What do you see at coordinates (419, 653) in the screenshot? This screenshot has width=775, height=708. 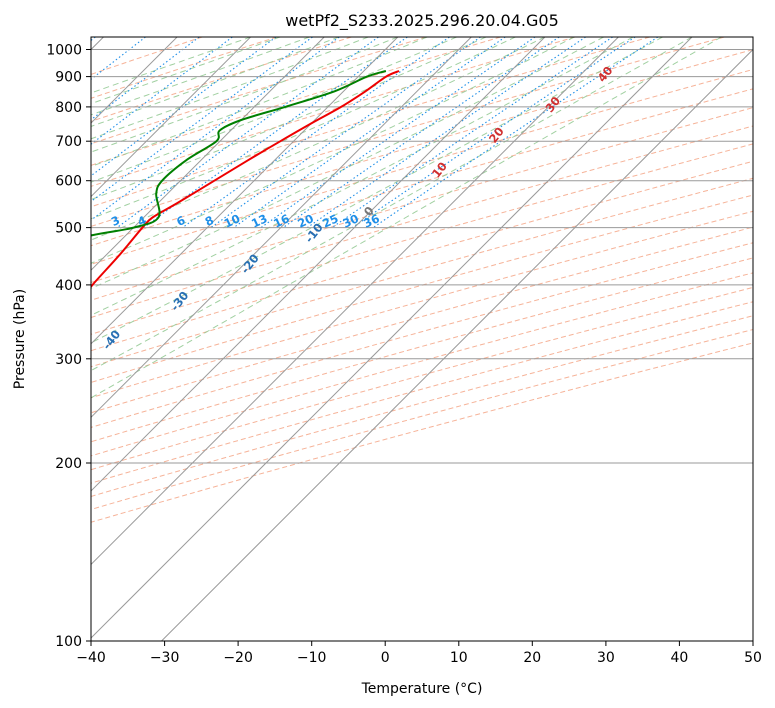 I see `x-axis-ticks: −40 −30 −20 −10 0 10 20 30 40 50` at bounding box center [419, 653].